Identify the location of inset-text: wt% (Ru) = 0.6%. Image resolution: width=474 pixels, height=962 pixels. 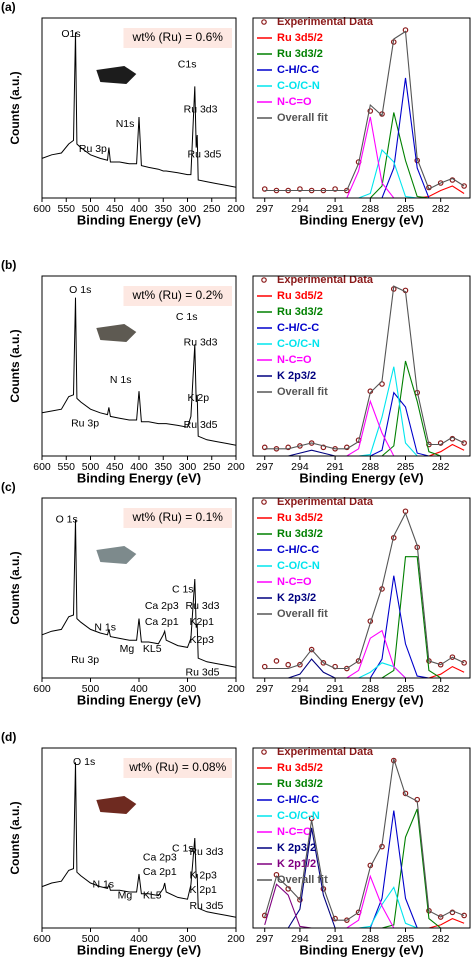
(178, 37).